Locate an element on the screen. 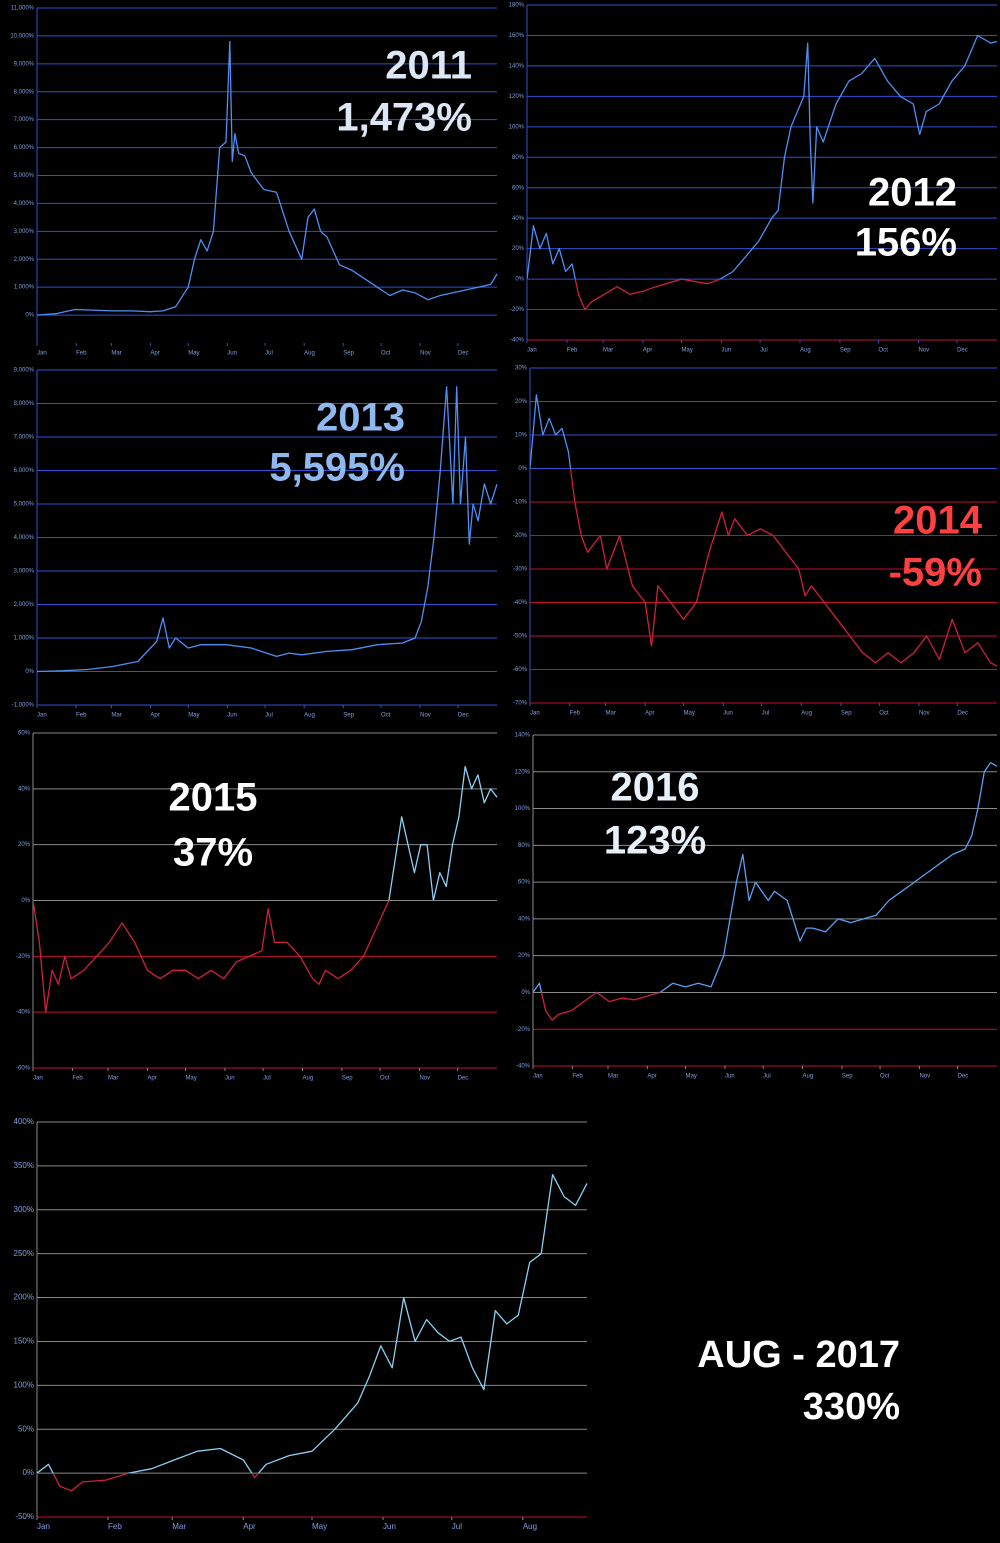 The image size is (1000, 1543). y-tick-label: 11,000% is located at coordinates (23, 9).